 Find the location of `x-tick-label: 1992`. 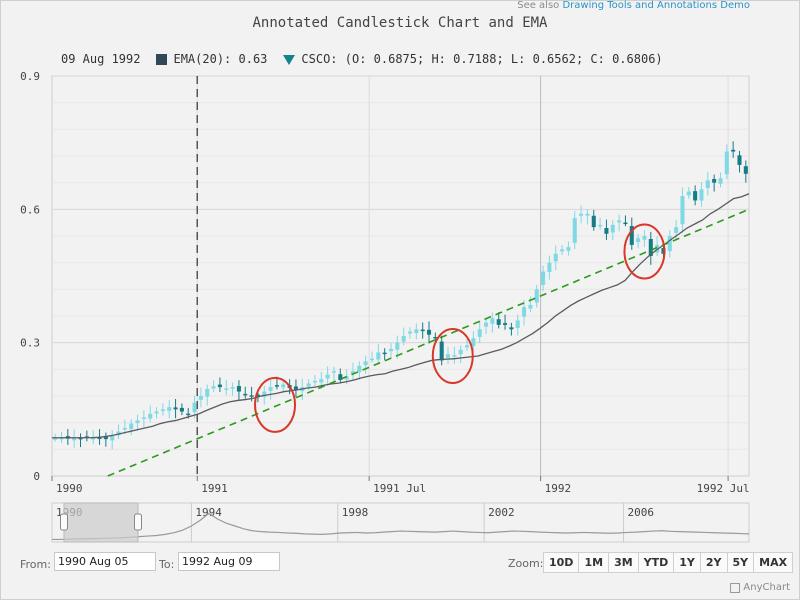

x-tick-label: 1992 is located at coordinates (558, 488).